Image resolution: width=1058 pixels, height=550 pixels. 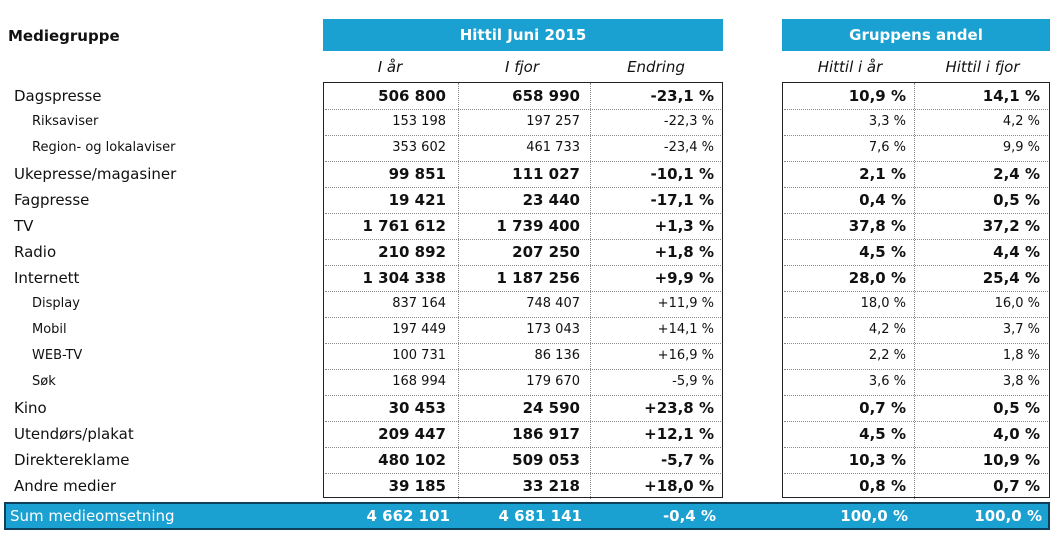 What do you see at coordinates (412, 252) in the screenshot?
I see `cell-i-ar: 210 892` at bounding box center [412, 252].